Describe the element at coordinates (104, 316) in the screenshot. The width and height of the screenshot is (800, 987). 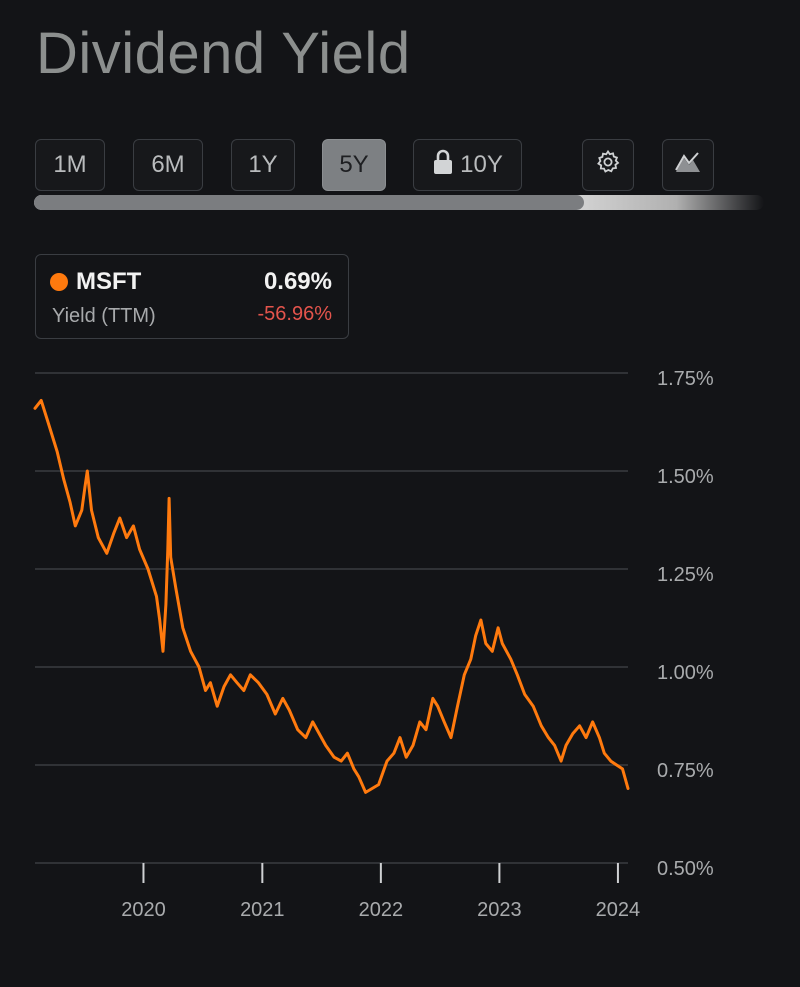
I see `legend-metric: Yield (TTM)` at that location.